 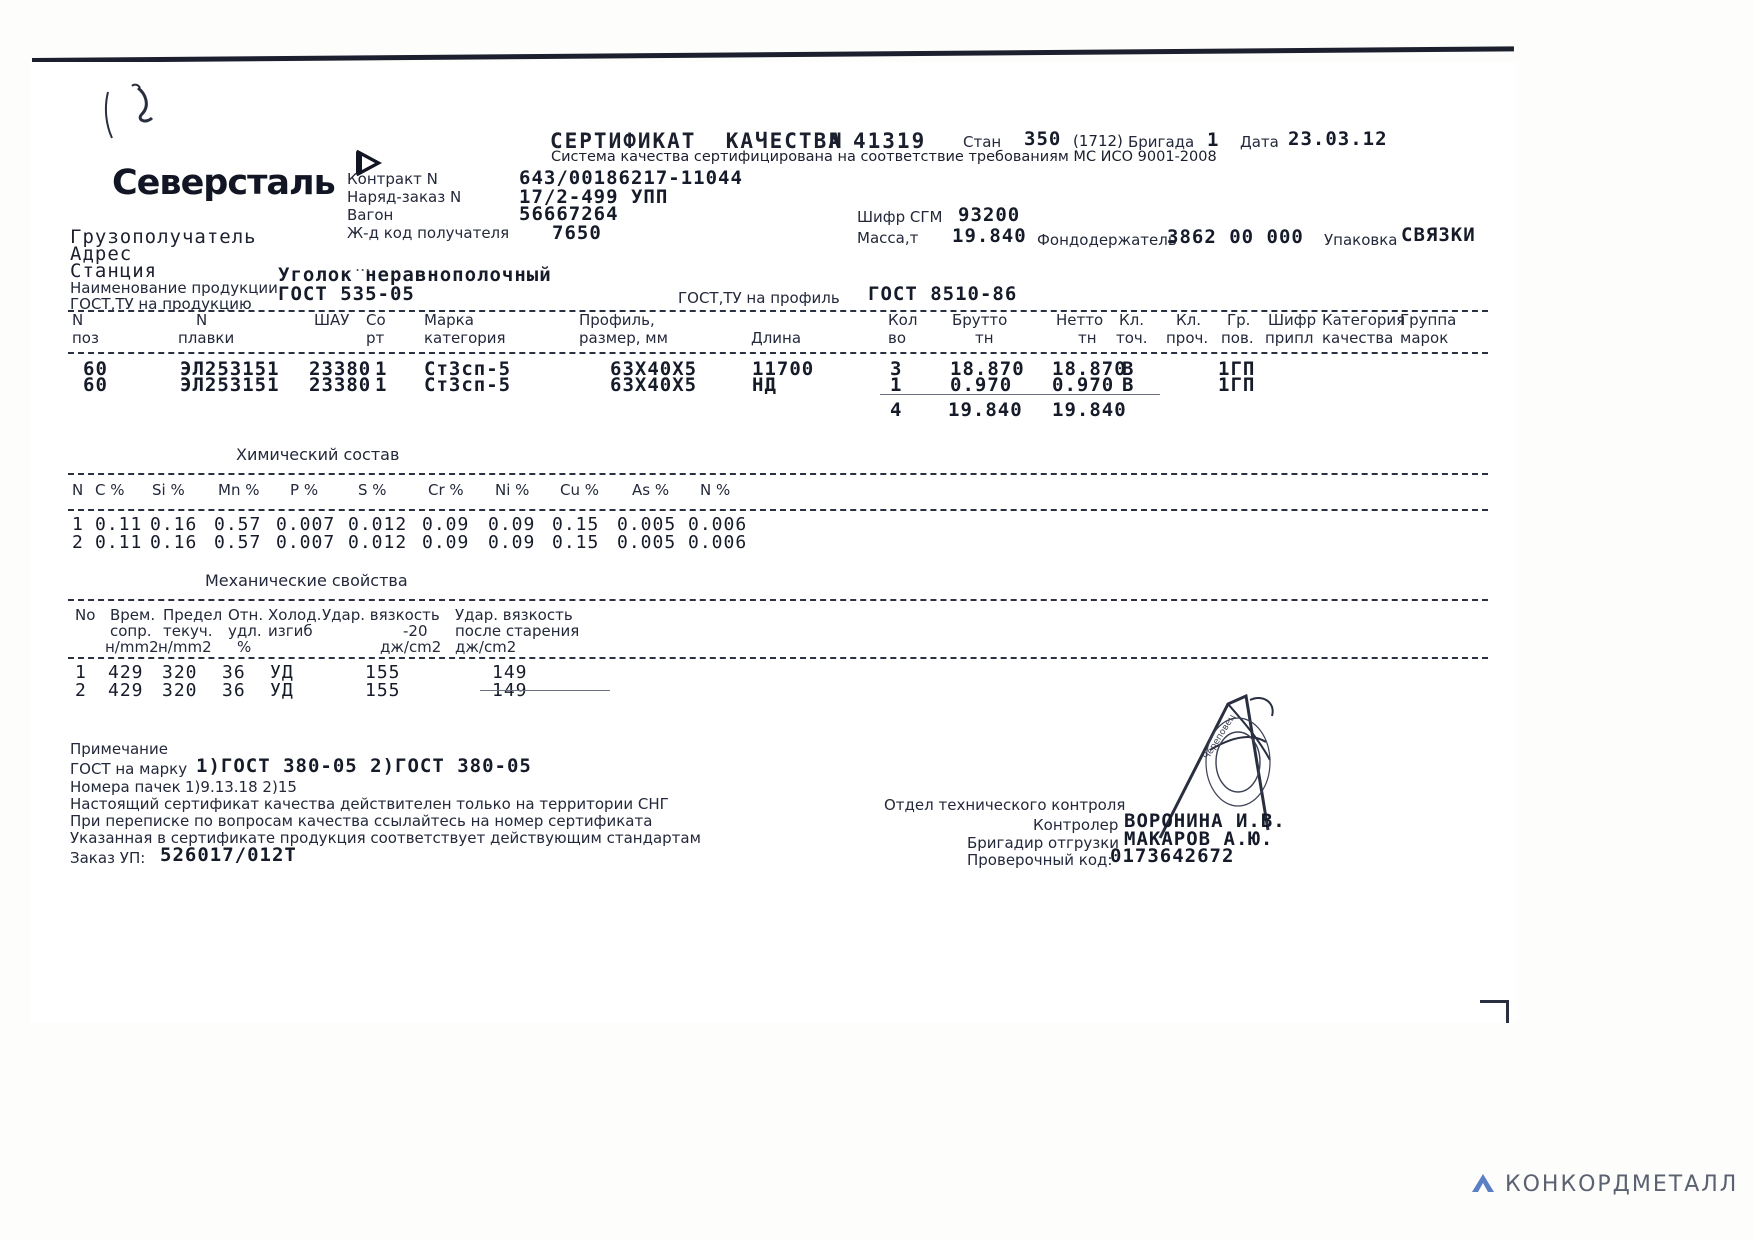 I want to click on col-class-acc-bottom: точ., so click(x=1132, y=338).